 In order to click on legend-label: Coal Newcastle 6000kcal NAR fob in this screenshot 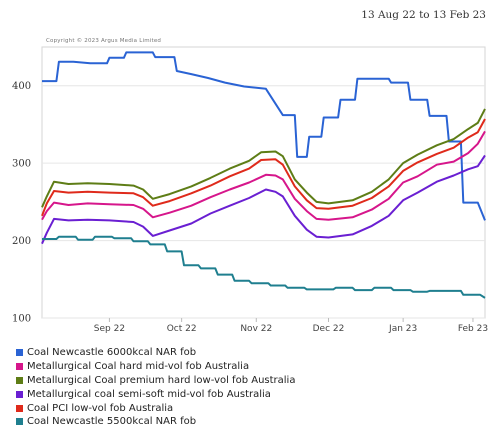, I will do `click(112, 353)`.